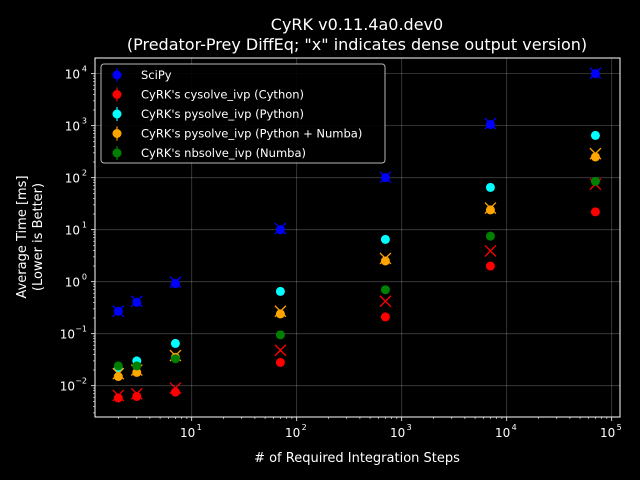 This screenshot has width=640, height=480. I want to click on legend-label-1: CyRK's cysolve_ivp (Cython), so click(222, 95).